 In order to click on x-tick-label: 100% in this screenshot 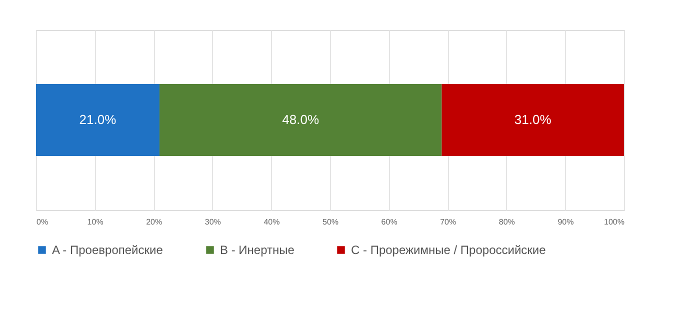, I will do `click(614, 222)`.